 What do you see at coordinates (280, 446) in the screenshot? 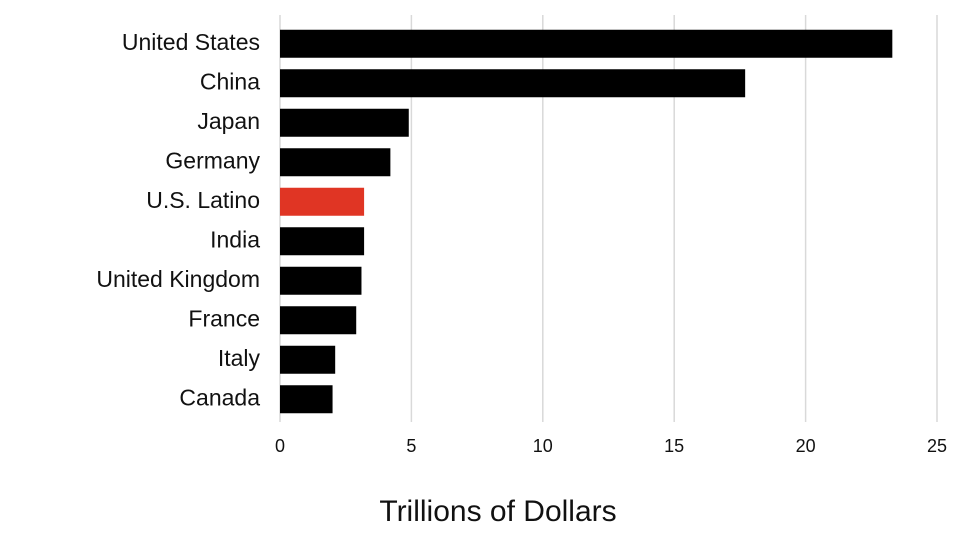
I see `x-tick-label: 0` at bounding box center [280, 446].